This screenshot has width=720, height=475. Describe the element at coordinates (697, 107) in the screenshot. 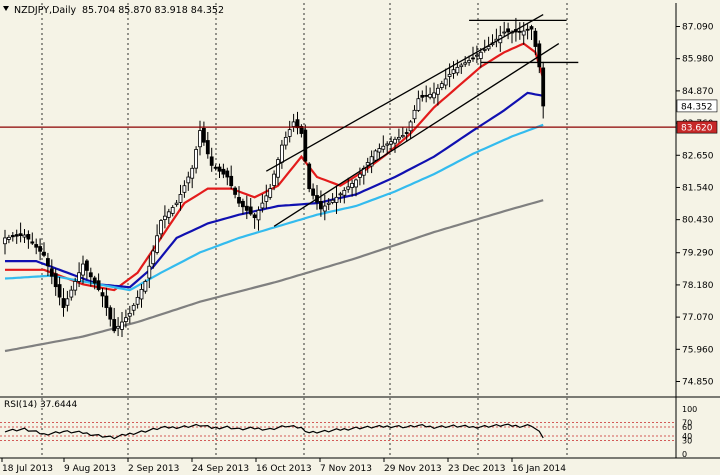

I see `last-price-badge-text: 84.352` at that location.